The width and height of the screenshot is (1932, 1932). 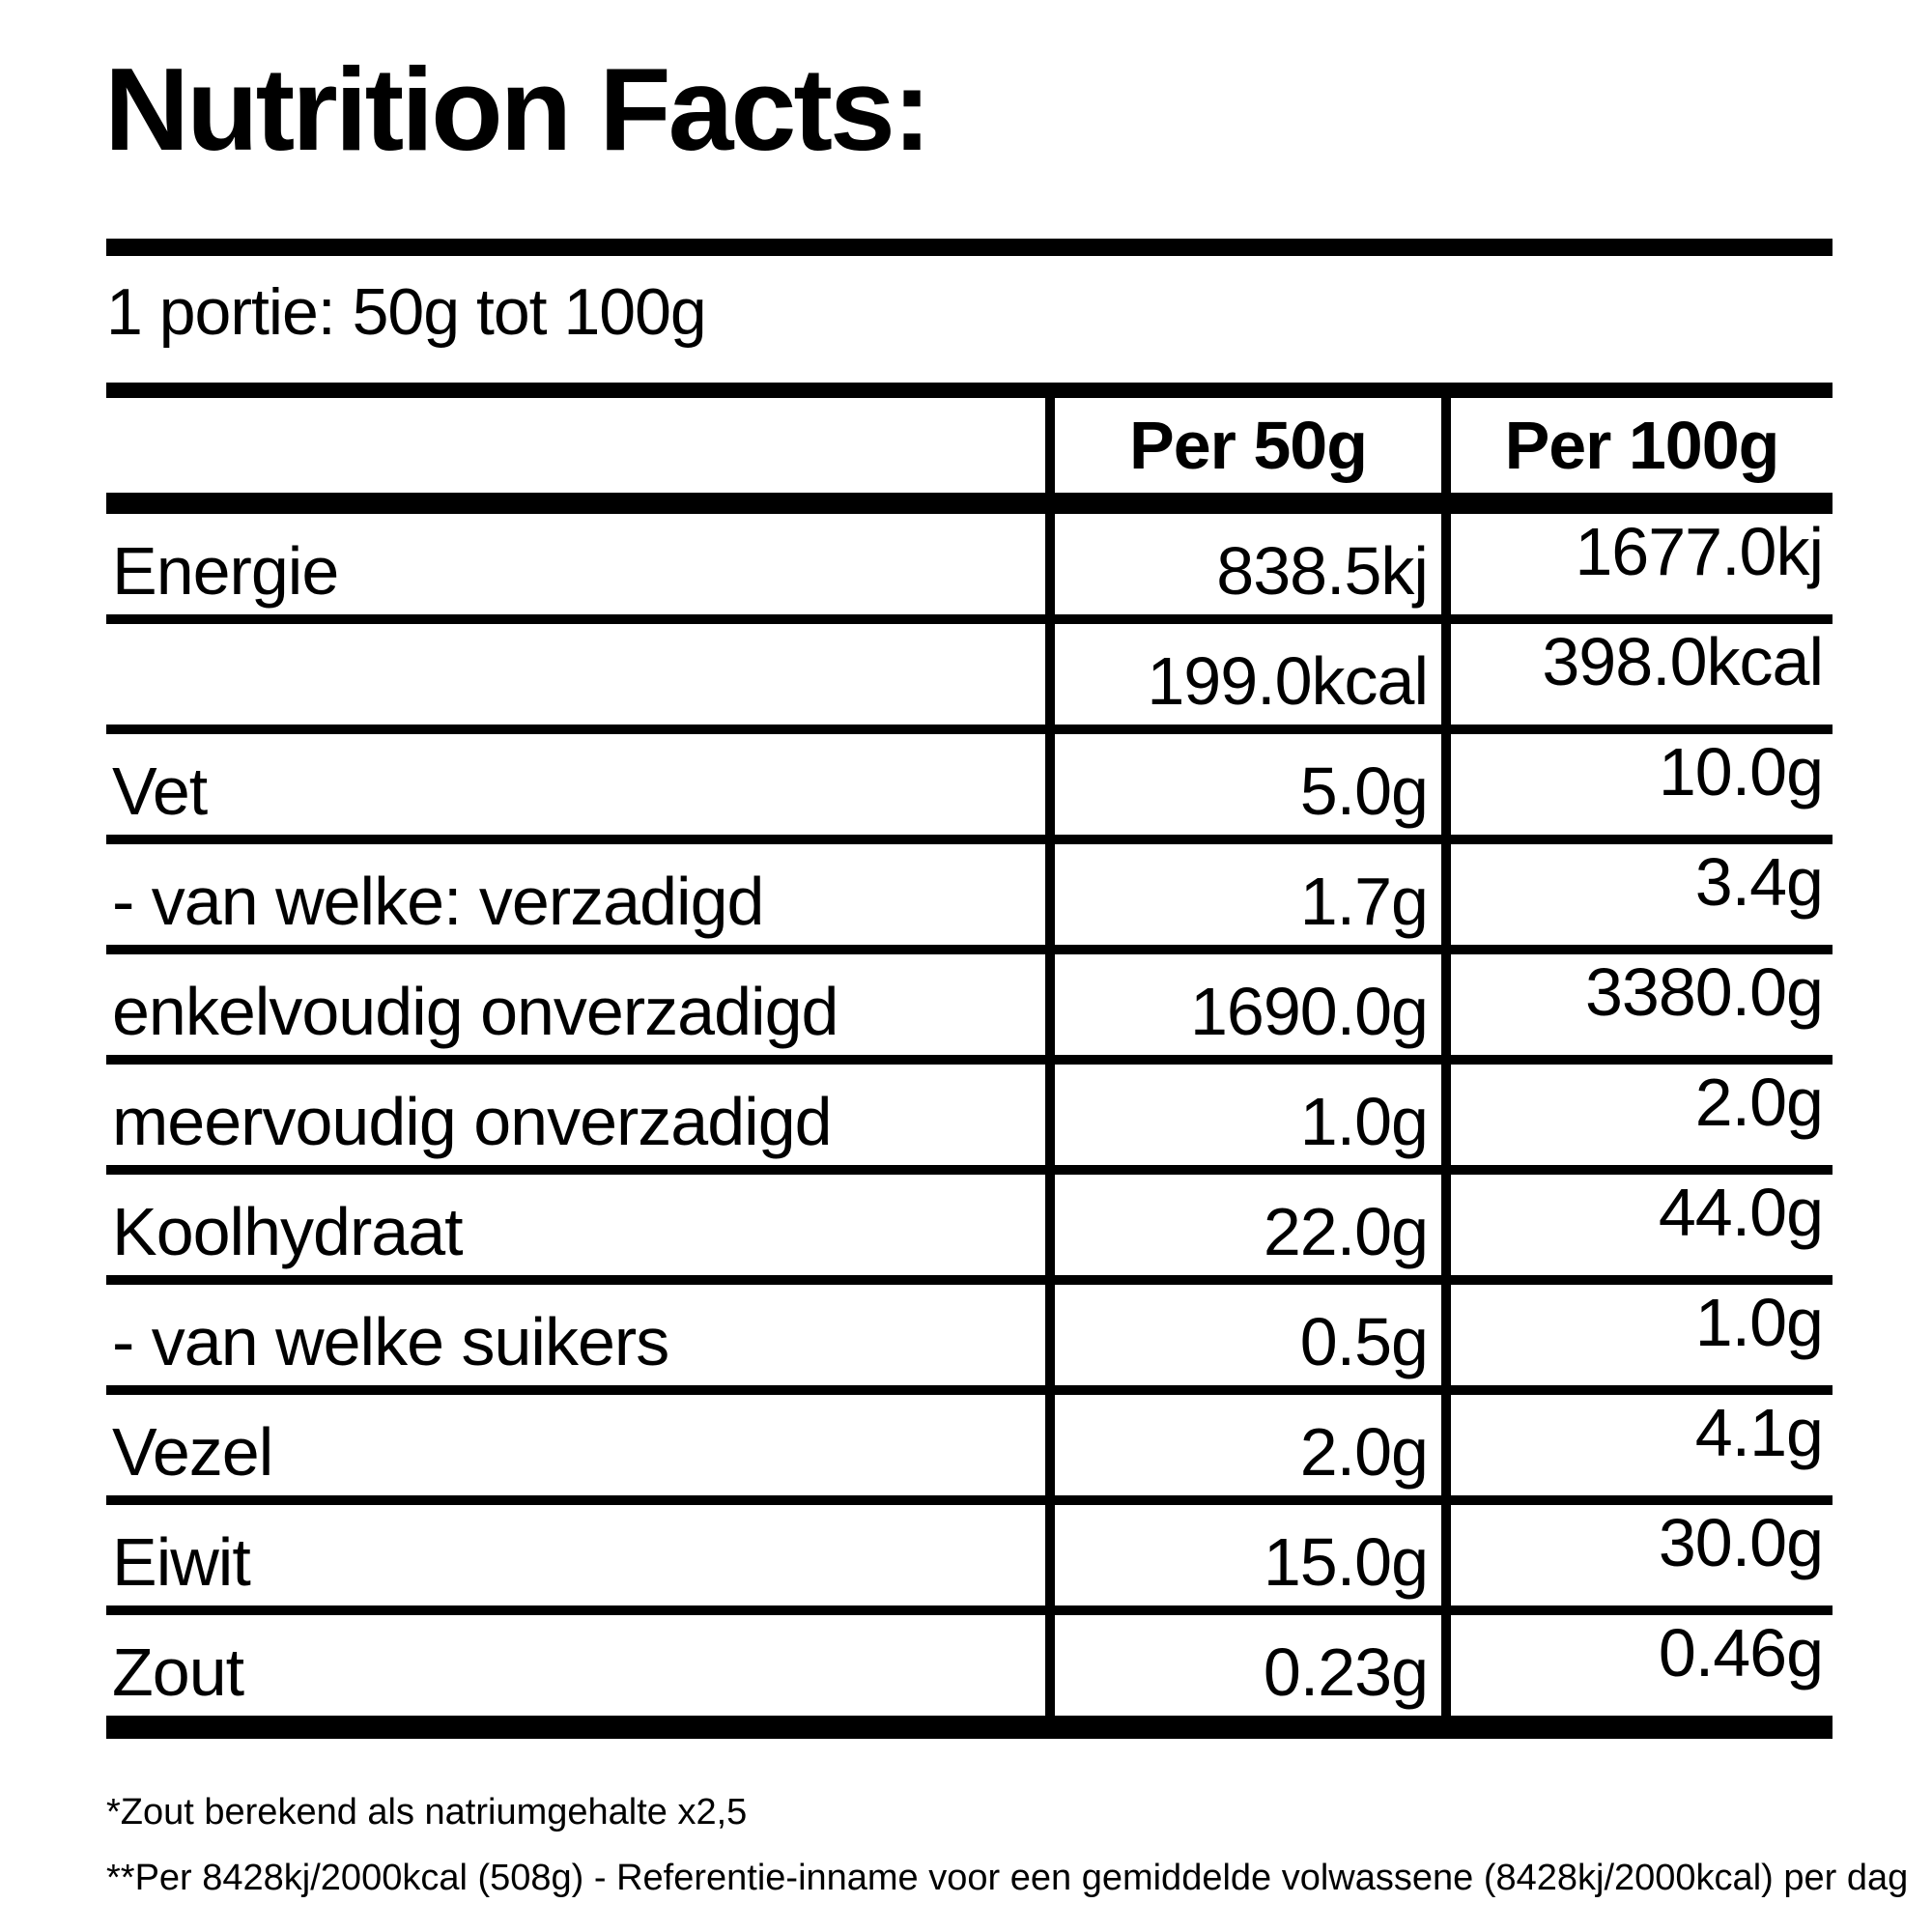 I want to click on per50g-value-cell: 838.5kj, so click(x=1243, y=564).